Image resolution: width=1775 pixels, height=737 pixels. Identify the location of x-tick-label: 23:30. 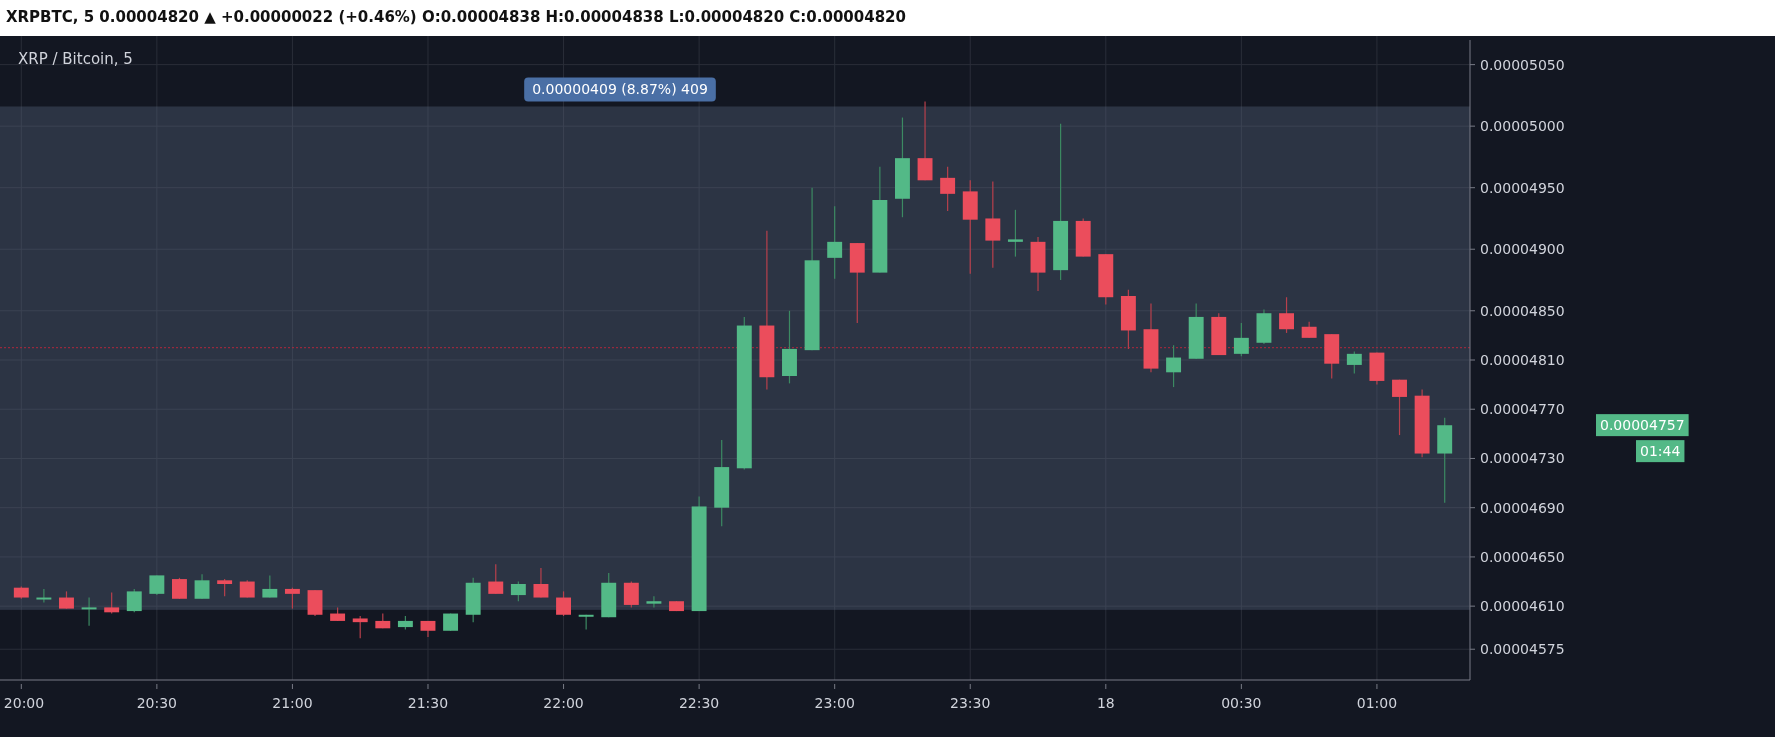
(970, 703).